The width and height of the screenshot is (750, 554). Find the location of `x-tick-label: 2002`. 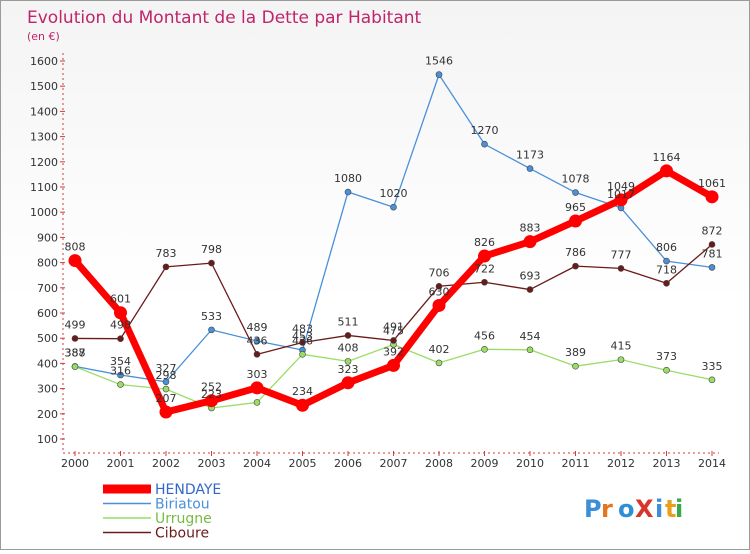

x-tick-label: 2002 is located at coordinates (166, 463).